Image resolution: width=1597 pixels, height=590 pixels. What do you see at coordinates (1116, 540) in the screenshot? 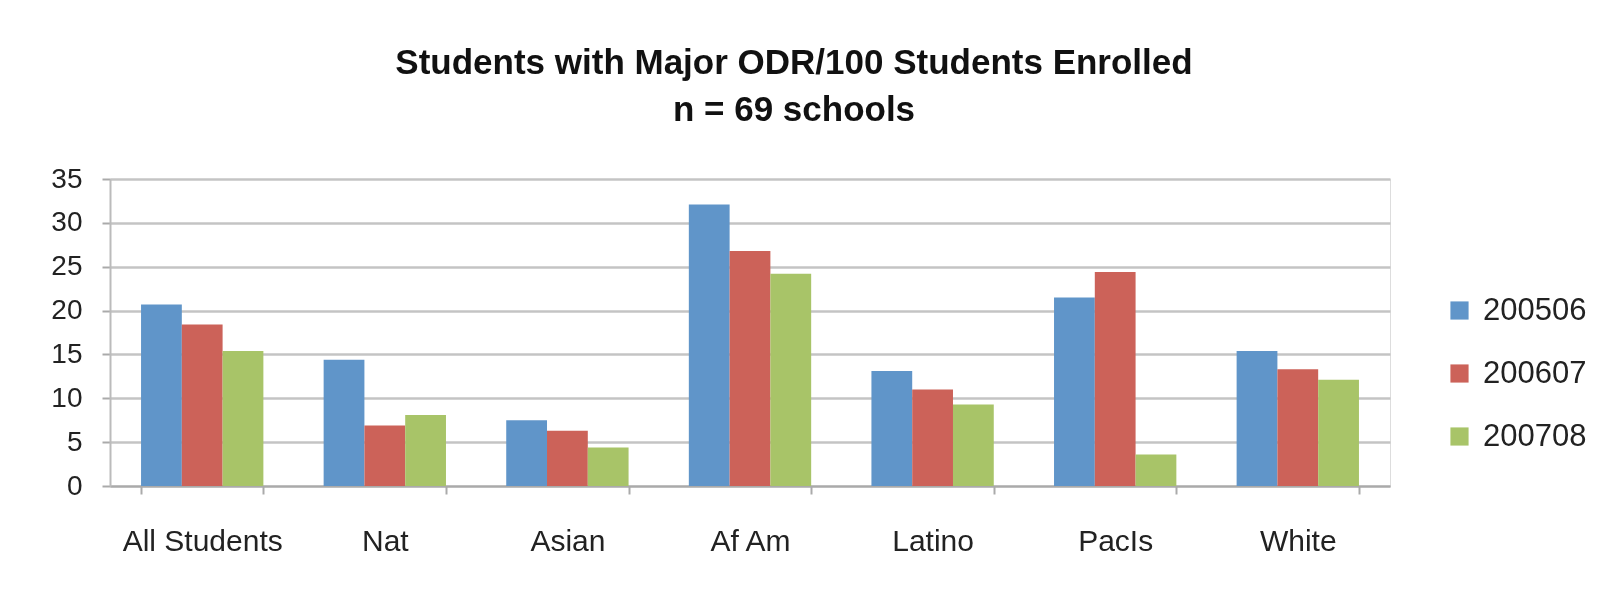
I see `x-tick-label: PacIs` at bounding box center [1116, 540].